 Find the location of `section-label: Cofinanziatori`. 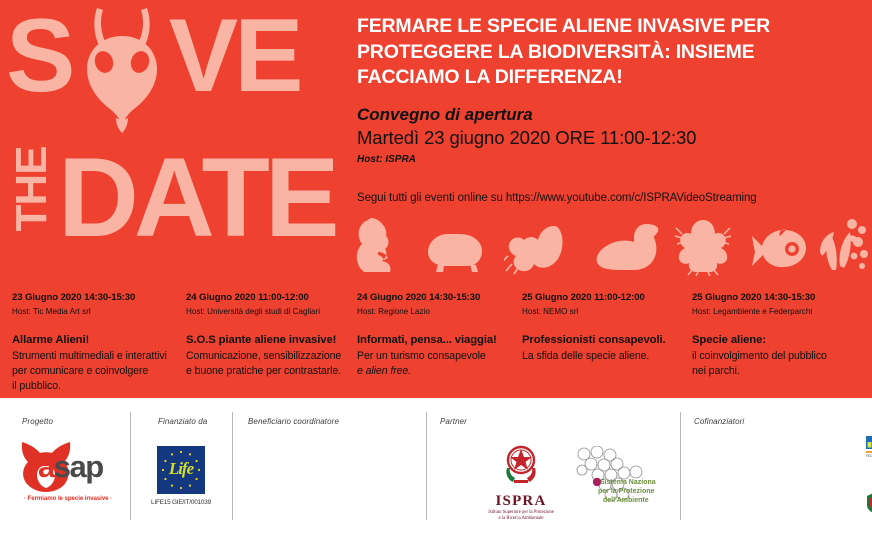

section-label: Cofinanziatori is located at coordinates (719, 421).